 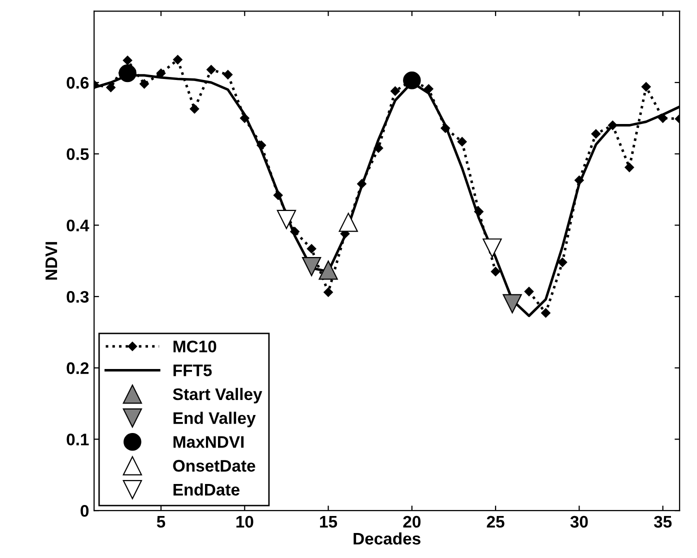 I want to click on x-tick-label: 15, so click(x=329, y=522).